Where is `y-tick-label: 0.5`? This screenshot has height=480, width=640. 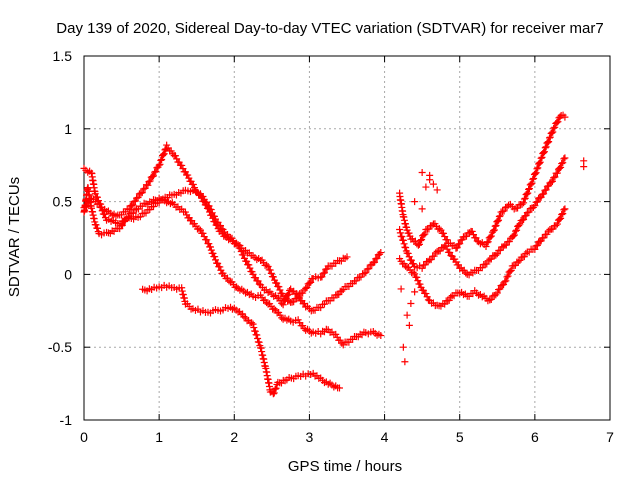 y-tick-label: 0.5 is located at coordinates (63, 202).